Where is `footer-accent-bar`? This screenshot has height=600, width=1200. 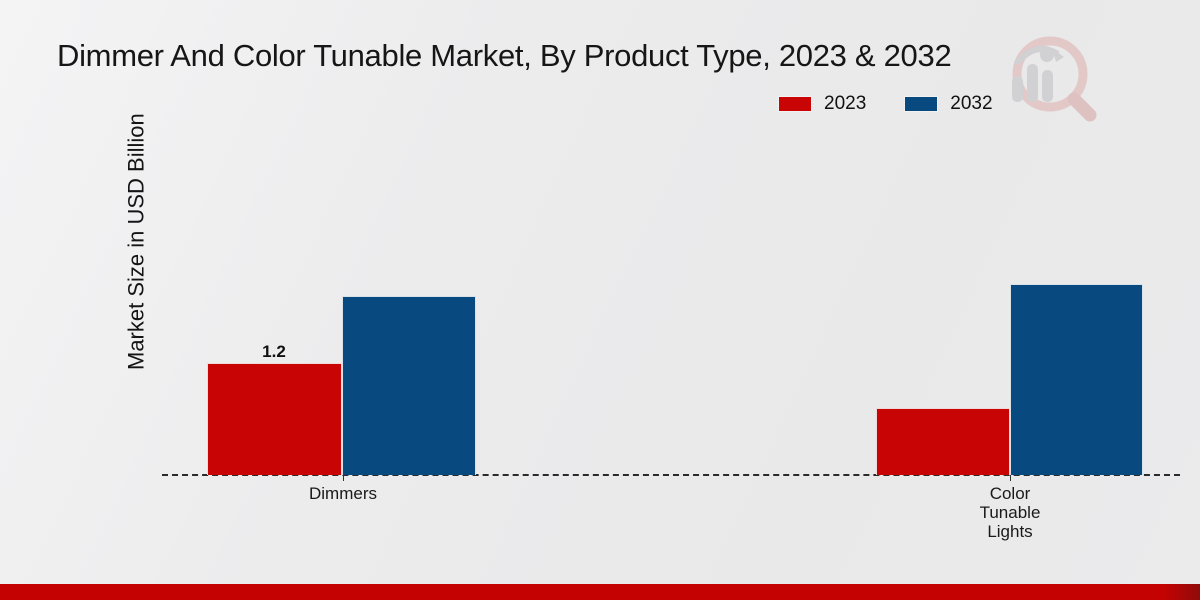
footer-accent-bar is located at coordinates (600, 592).